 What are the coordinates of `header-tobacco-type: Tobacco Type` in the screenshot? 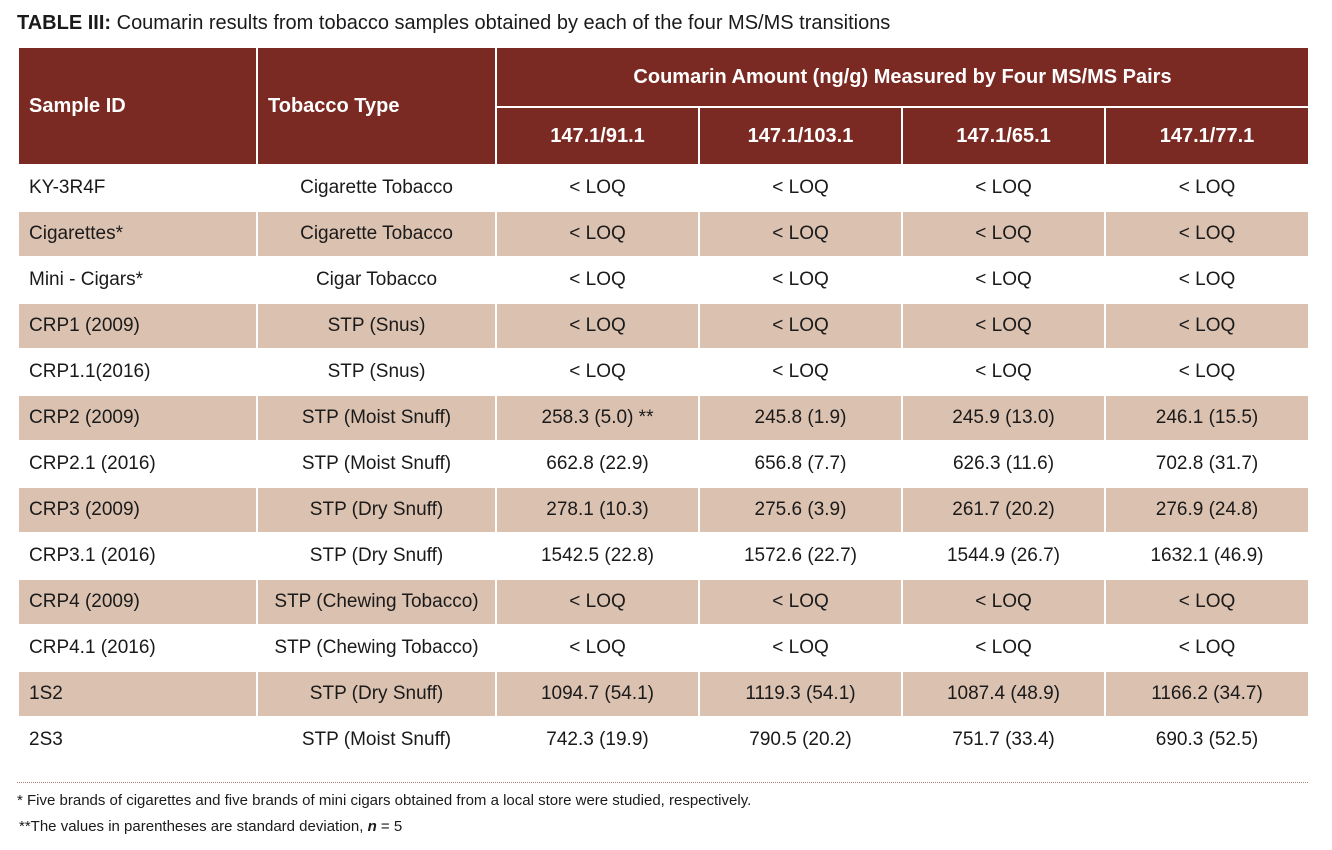 It's located at (376, 106).